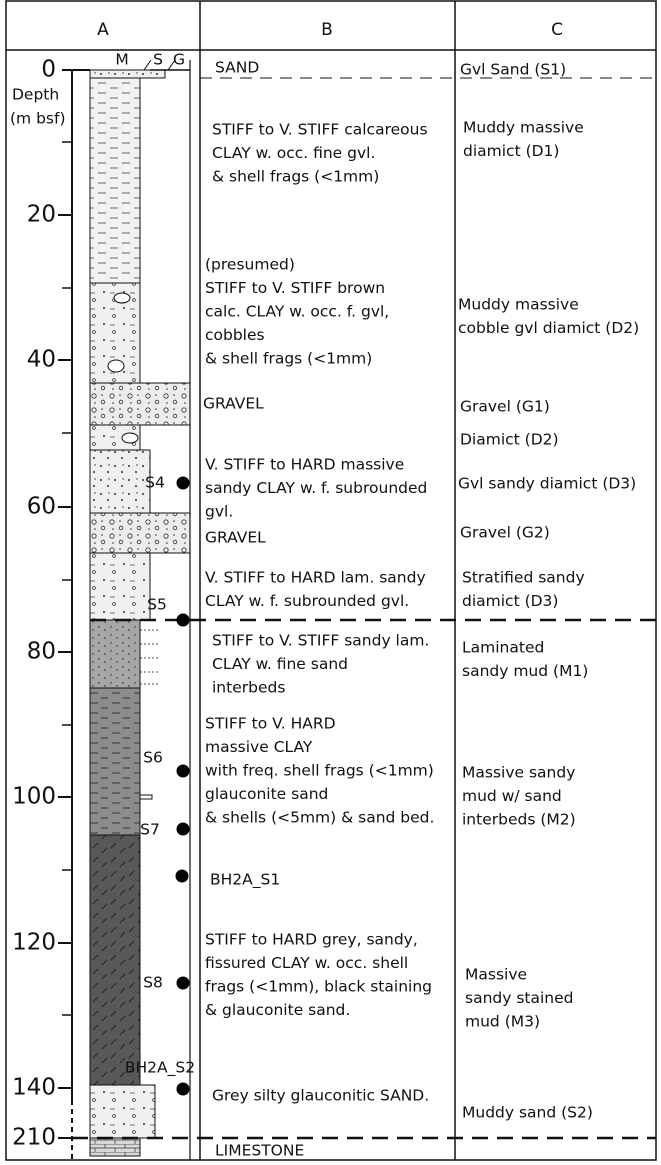  I want to click on unit-line: mud (M3), so click(502, 1022).